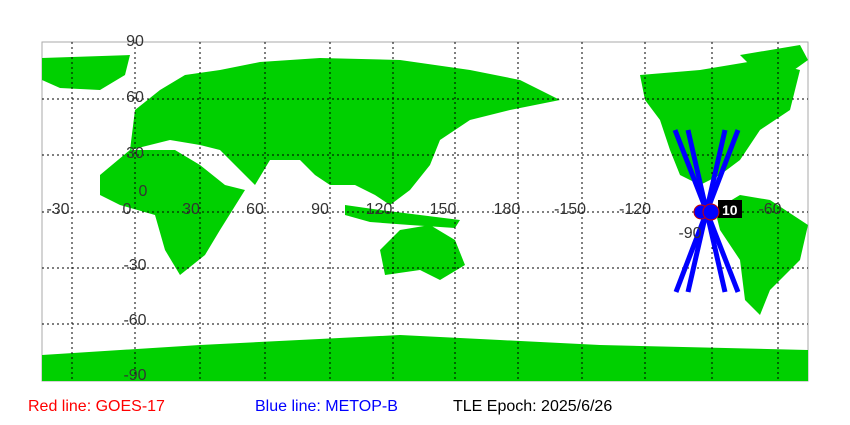 This screenshot has height=425, width=850. What do you see at coordinates (689, 233) in the screenshot?
I see `lon-label: -90` at bounding box center [689, 233].